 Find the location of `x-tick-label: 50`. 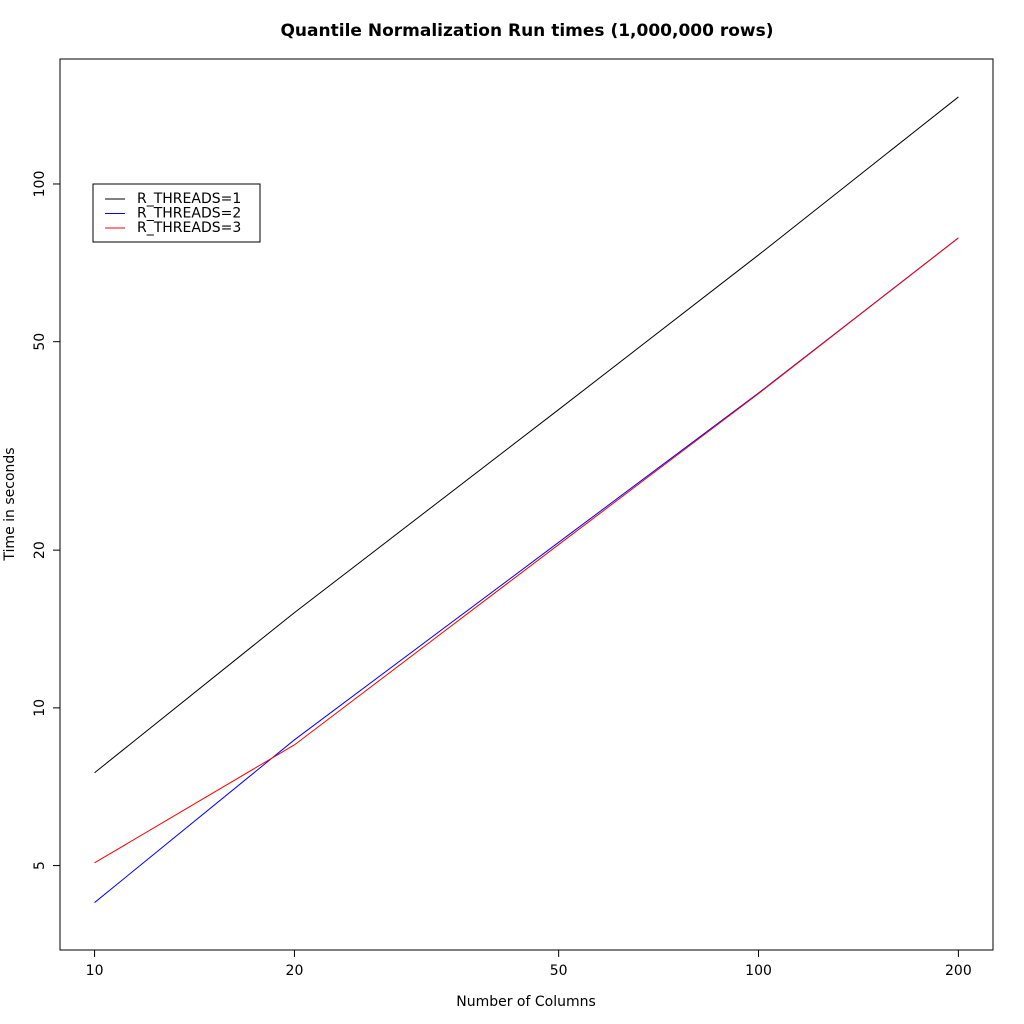

x-tick-label: 50 is located at coordinates (559, 971).